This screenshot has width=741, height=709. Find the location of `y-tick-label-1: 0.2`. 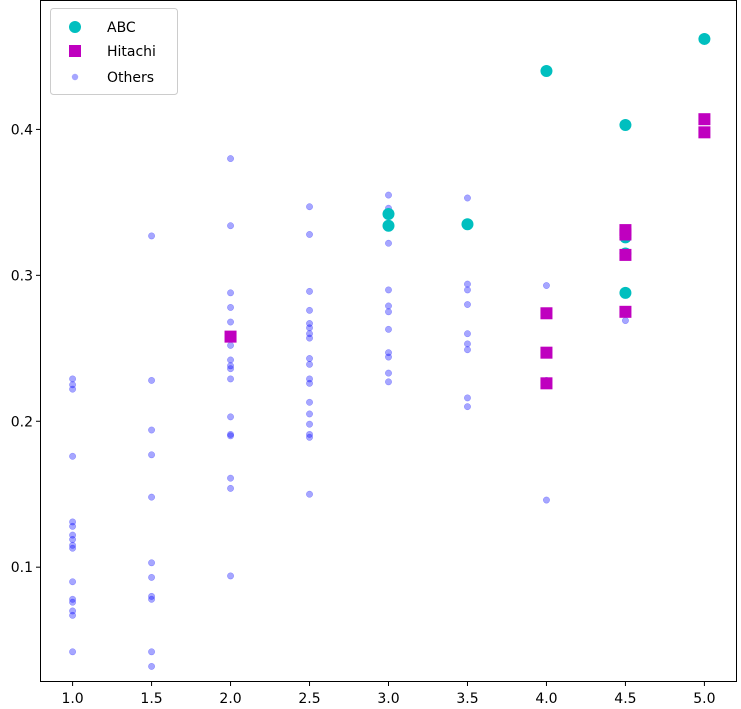

y-tick-label-1: 0.2 is located at coordinates (22, 422).